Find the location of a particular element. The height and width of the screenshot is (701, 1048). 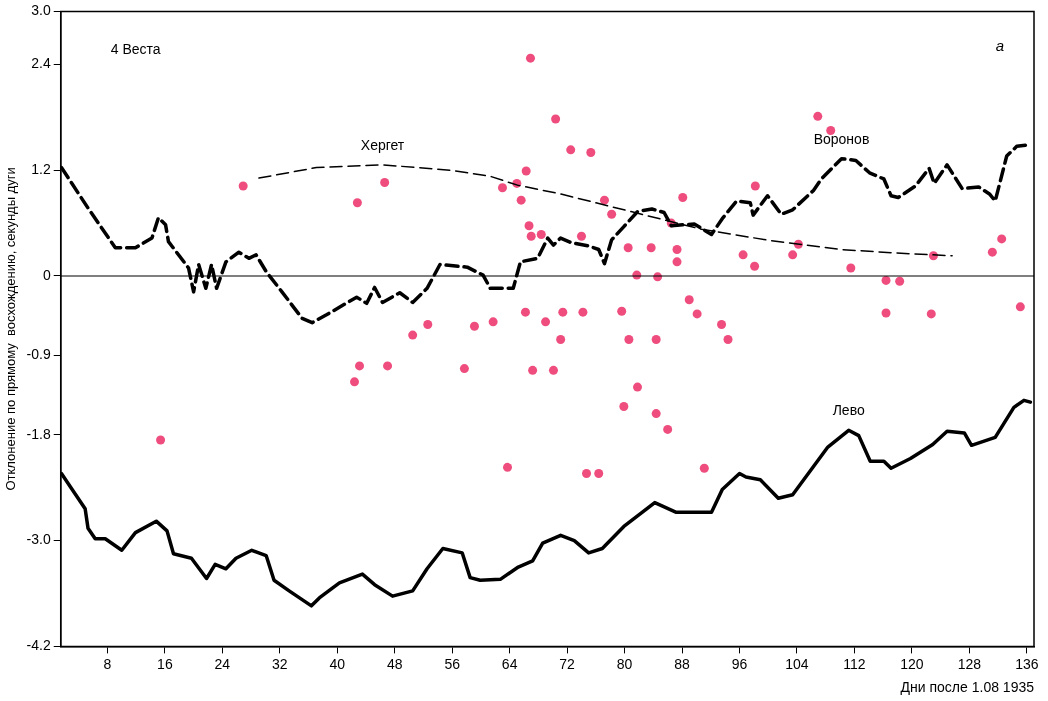

x-axis-title: Дни после 1.08 1935 is located at coordinates (967, 687).